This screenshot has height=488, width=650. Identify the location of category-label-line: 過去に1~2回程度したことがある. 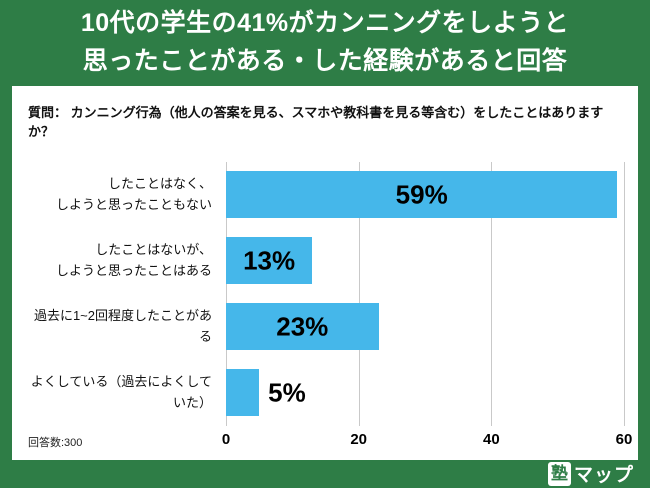
(122, 326).